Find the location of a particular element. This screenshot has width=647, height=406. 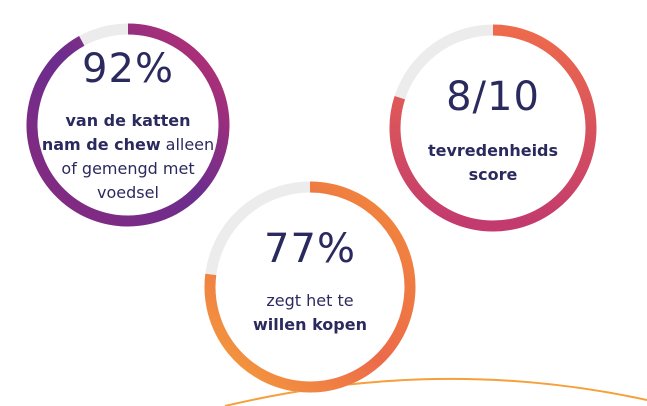

stat-text: zegt het te is located at coordinates (309, 300).